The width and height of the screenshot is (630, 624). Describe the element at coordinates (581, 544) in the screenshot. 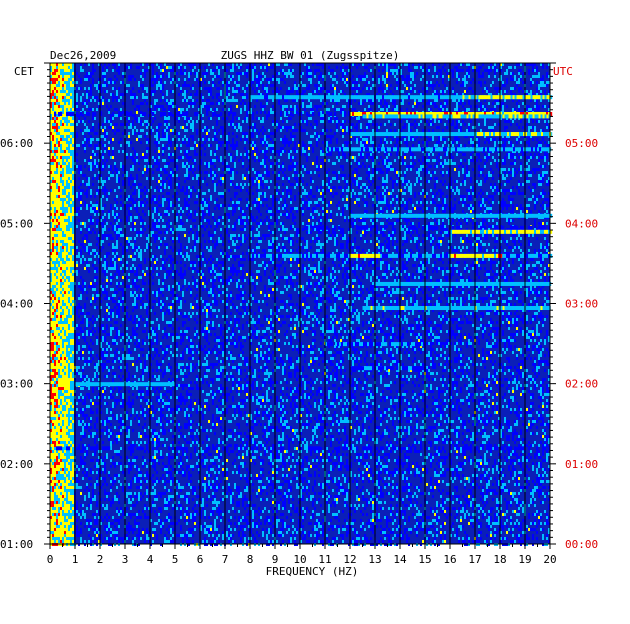

I see `y-tick-label-utc-5: 00:00` at that location.